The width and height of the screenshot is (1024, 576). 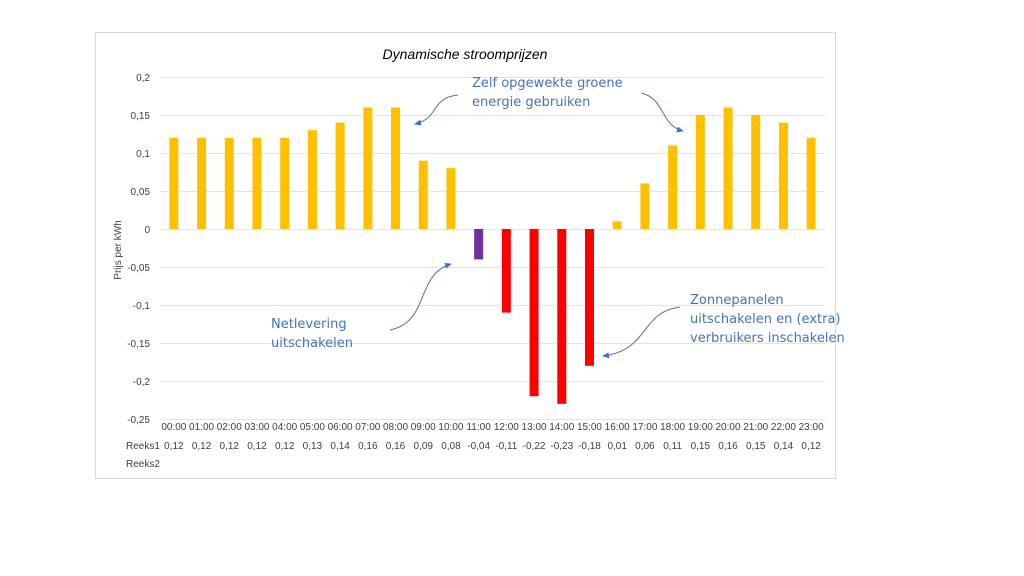 What do you see at coordinates (465, 54) in the screenshot?
I see `chart-title: Dynamische stroomprijzen` at bounding box center [465, 54].